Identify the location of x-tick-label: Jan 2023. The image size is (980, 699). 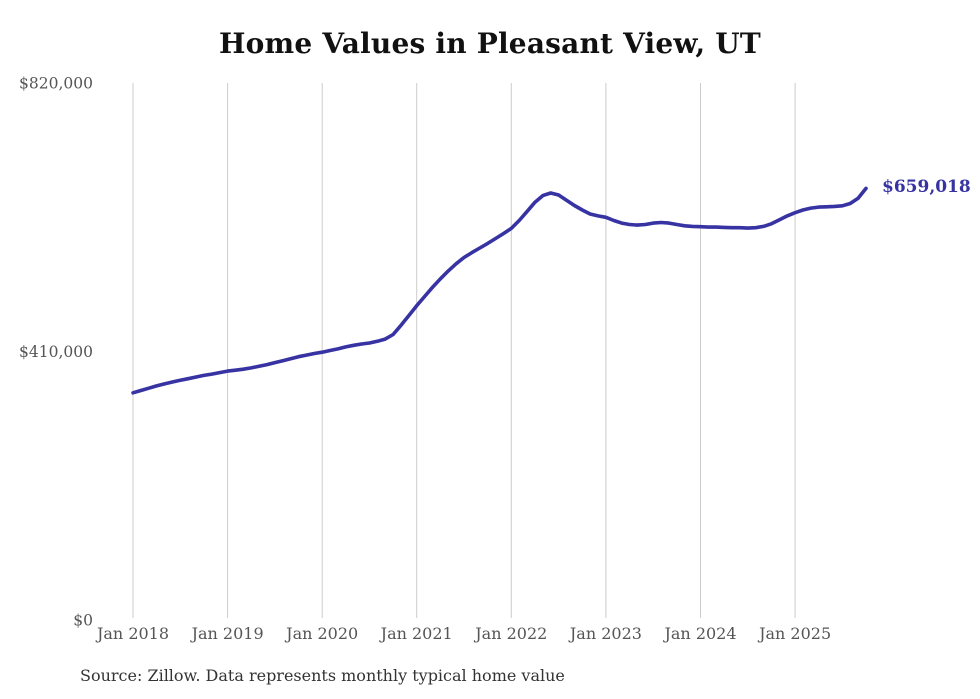
(605, 633).